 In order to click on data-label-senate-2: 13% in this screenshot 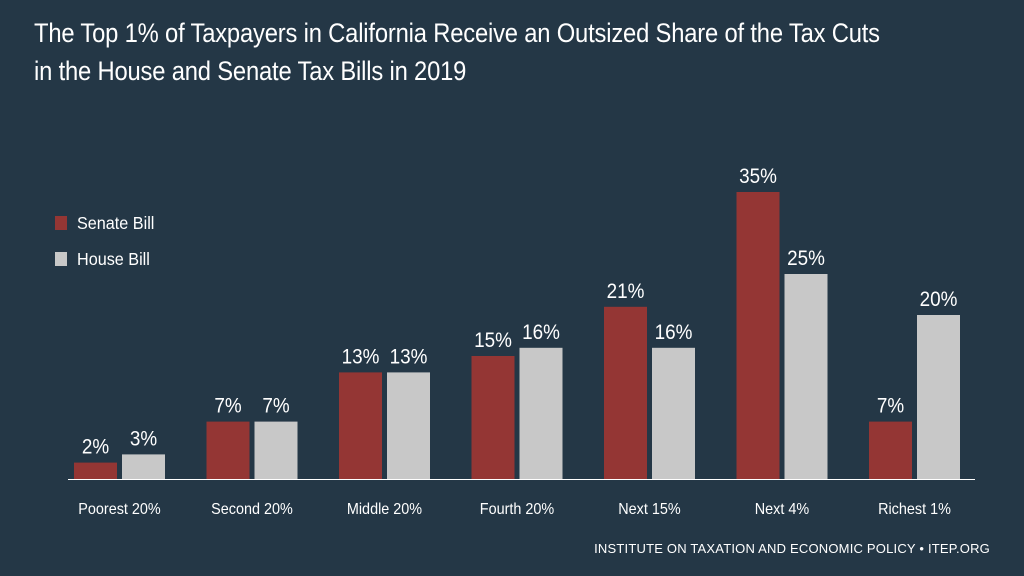, I will do `click(361, 357)`.